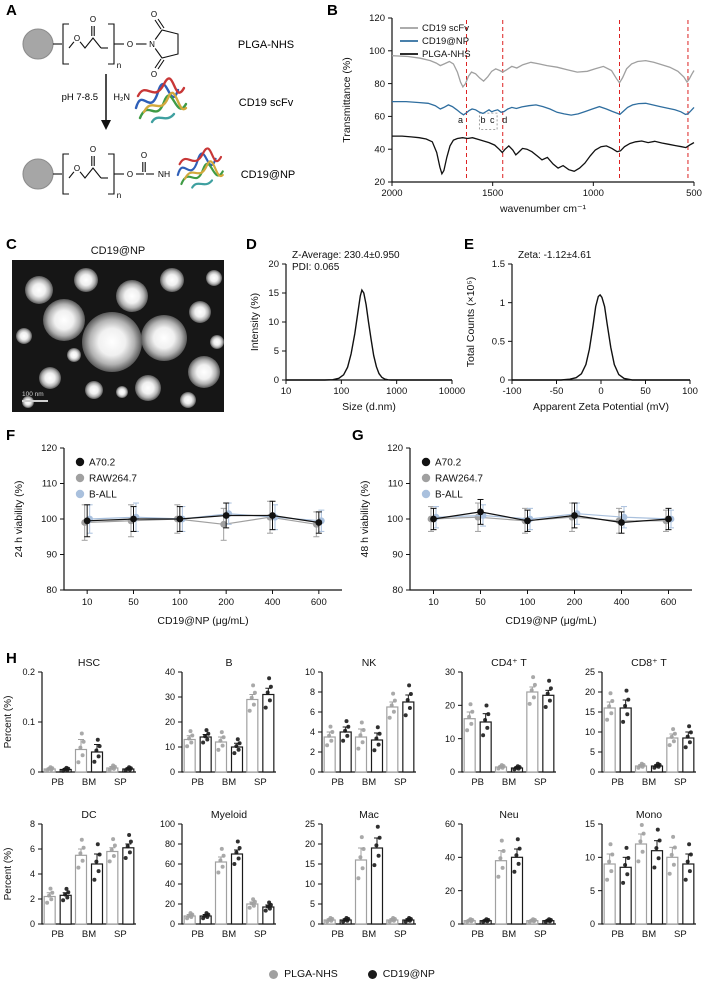  What do you see at coordinates (396, 391) in the screenshot?
I see `svg-text: 1000` at bounding box center [396, 391].